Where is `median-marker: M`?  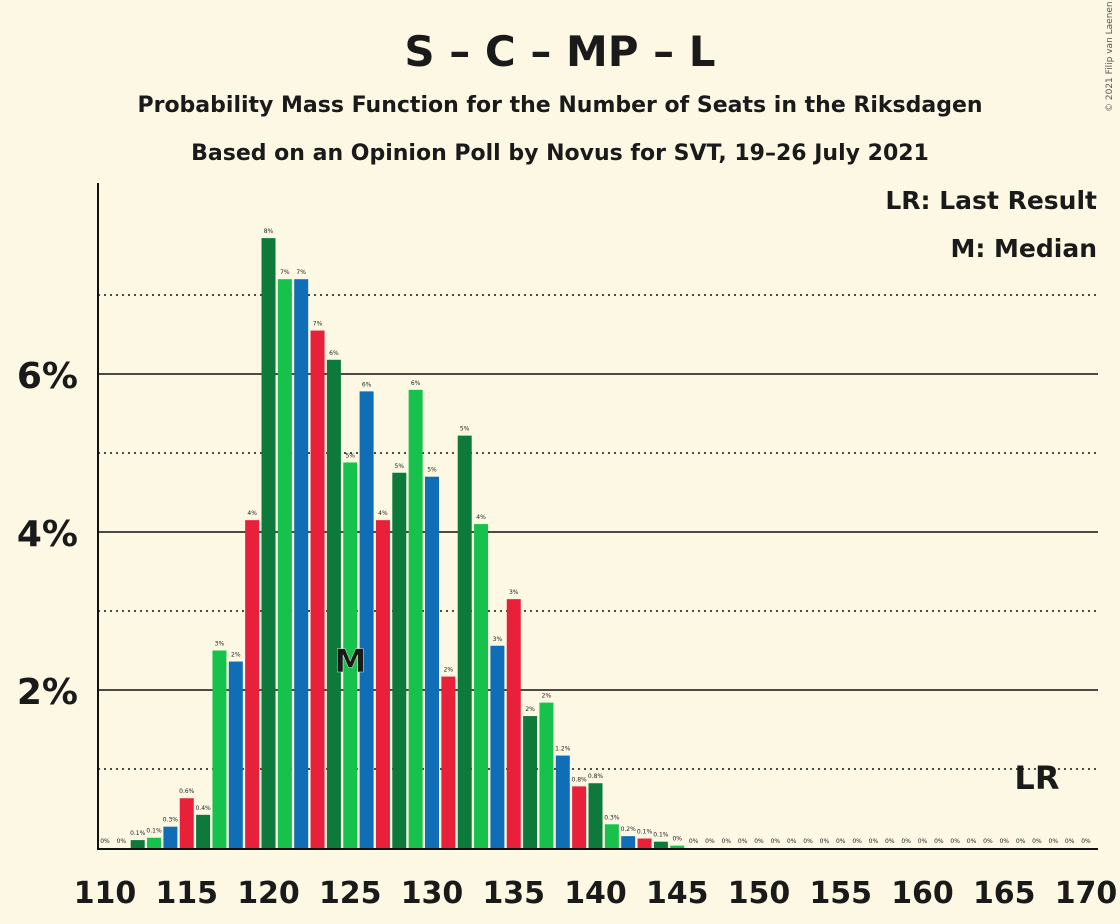
median-marker: M is located at coordinates (350, 661).